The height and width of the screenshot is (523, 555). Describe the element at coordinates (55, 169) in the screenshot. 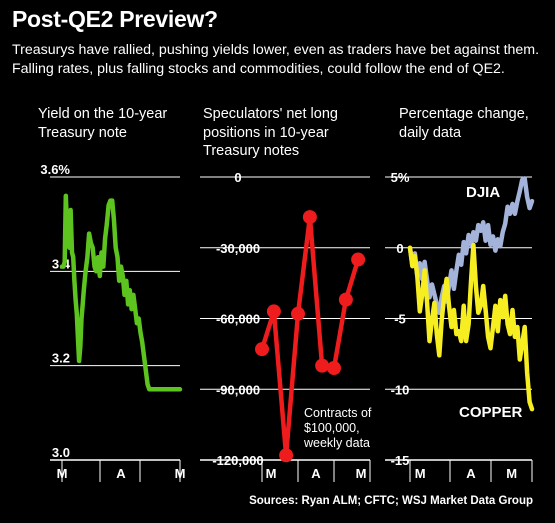

I see `panel1-ytick-label: 3.6%` at that location.